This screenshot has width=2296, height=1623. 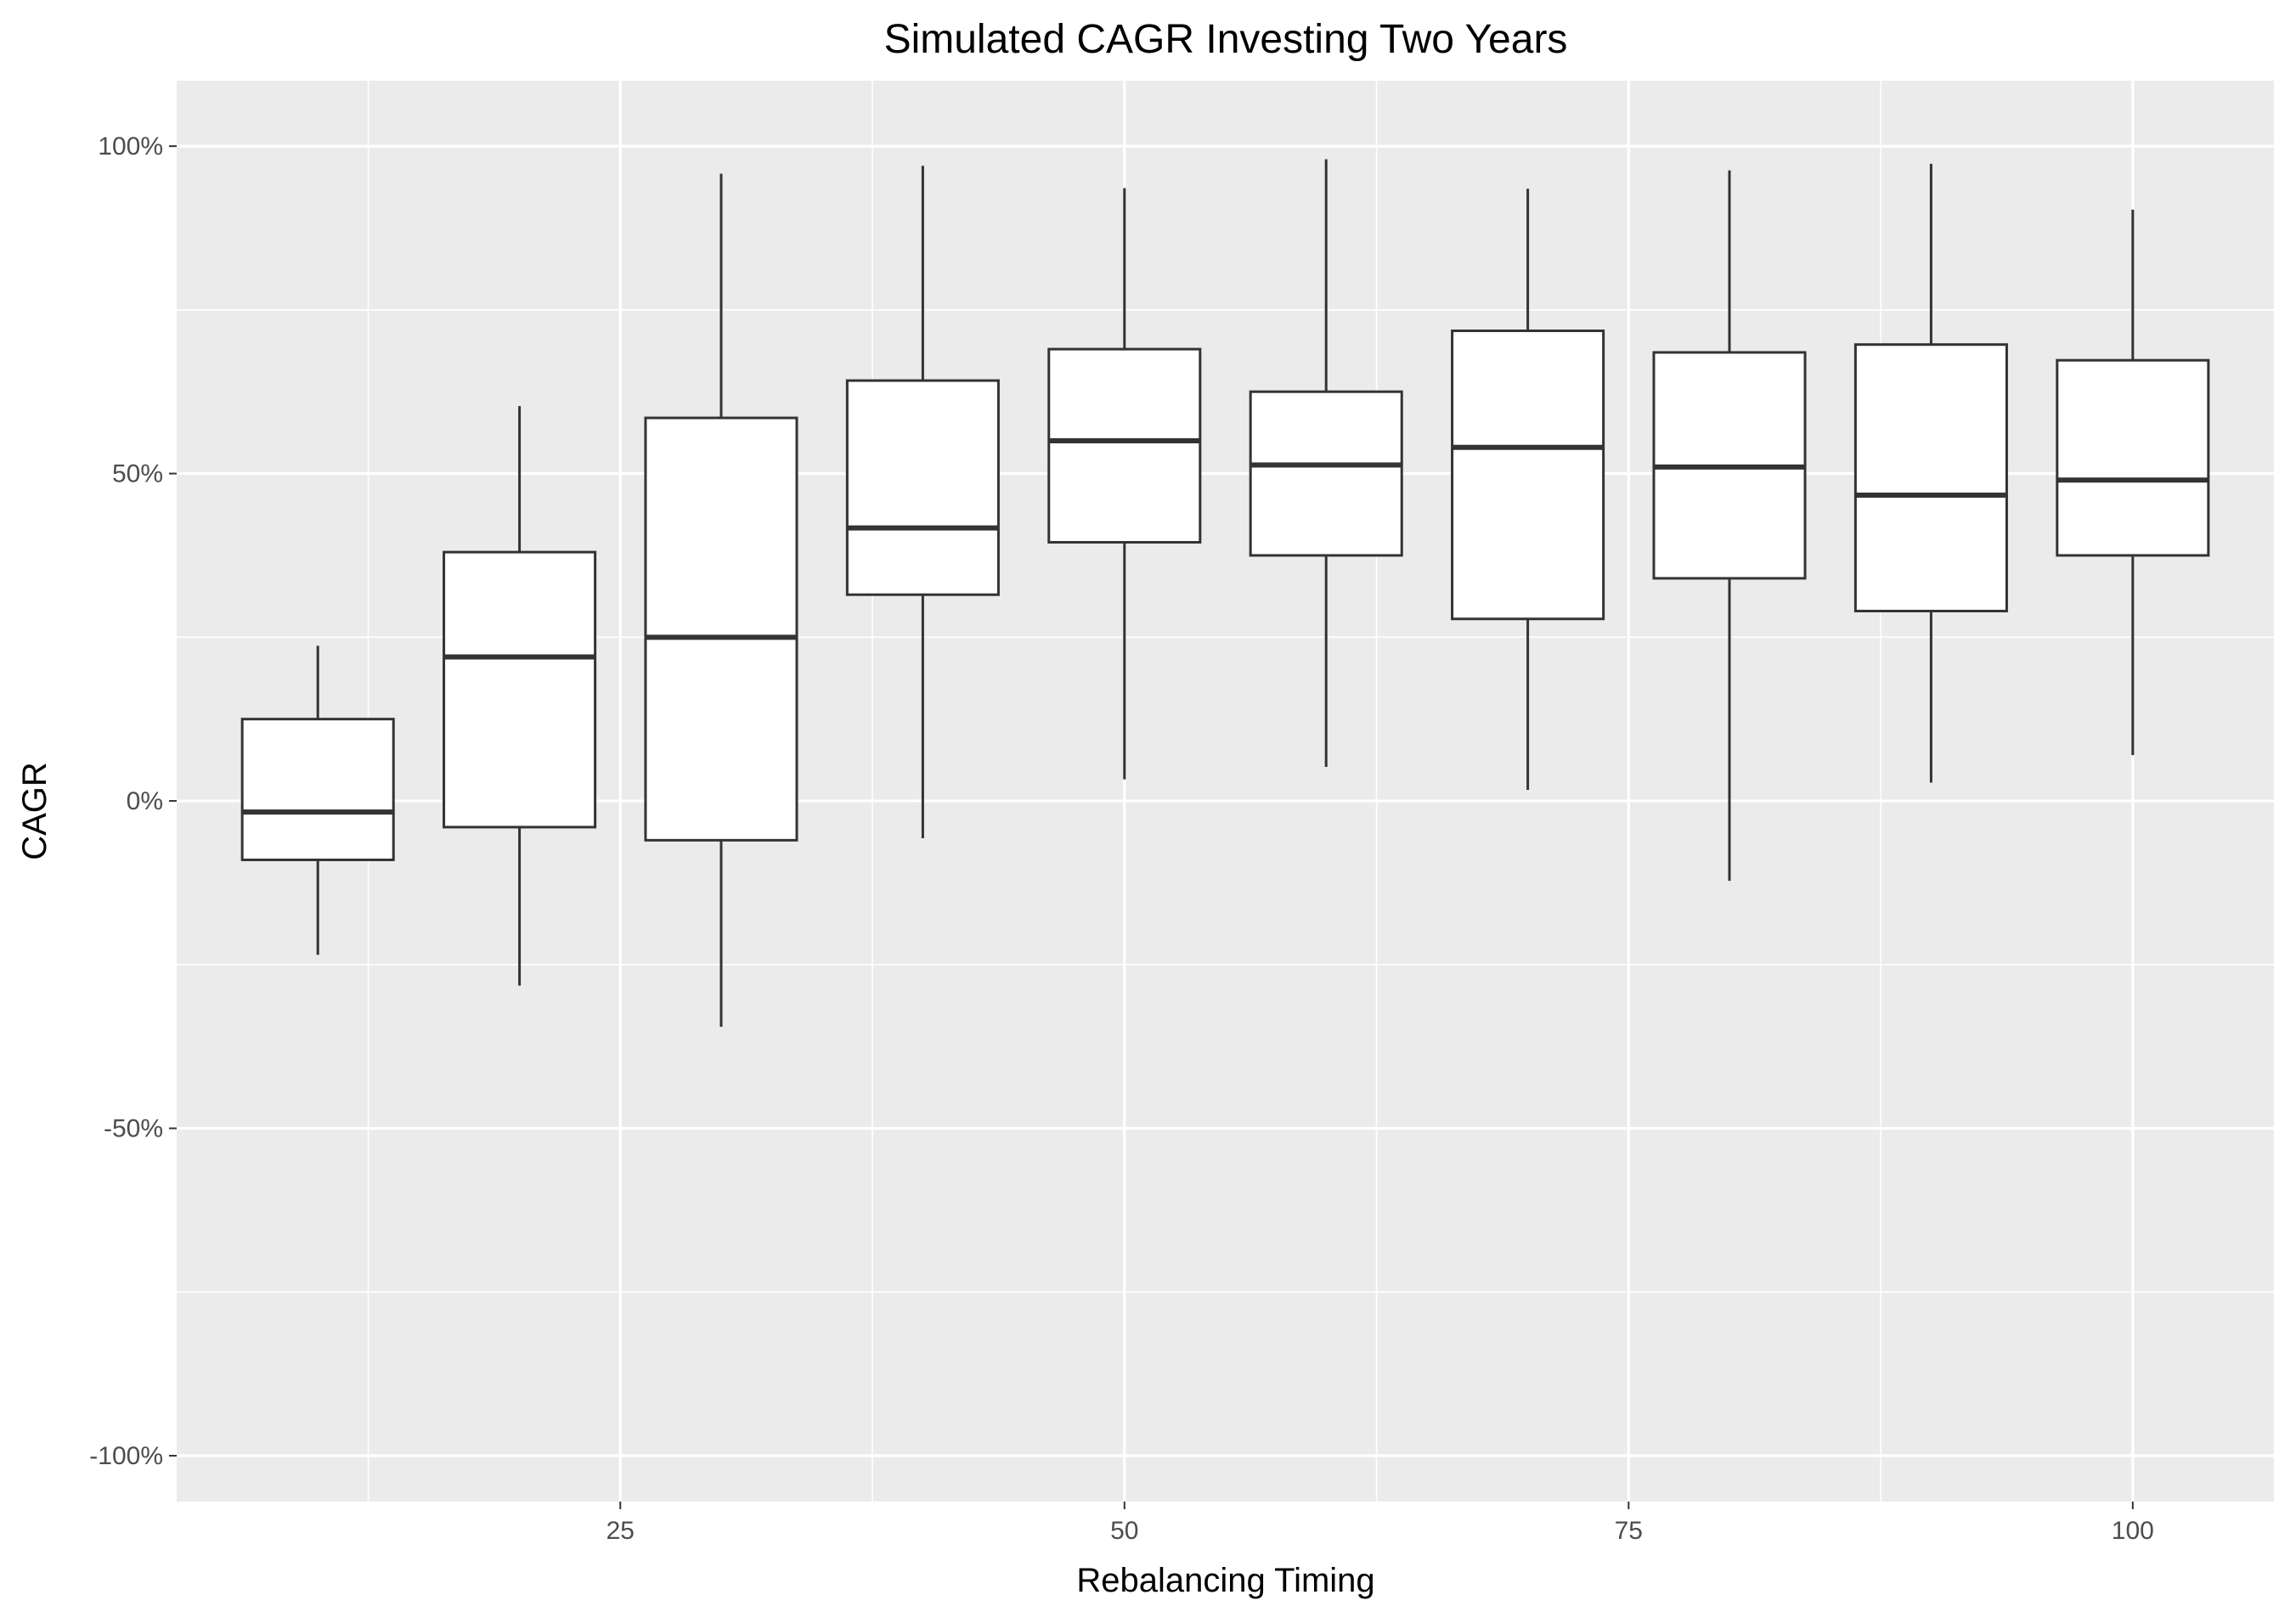 I want to click on y-tick-label: 0%, so click(x=145, y=801).